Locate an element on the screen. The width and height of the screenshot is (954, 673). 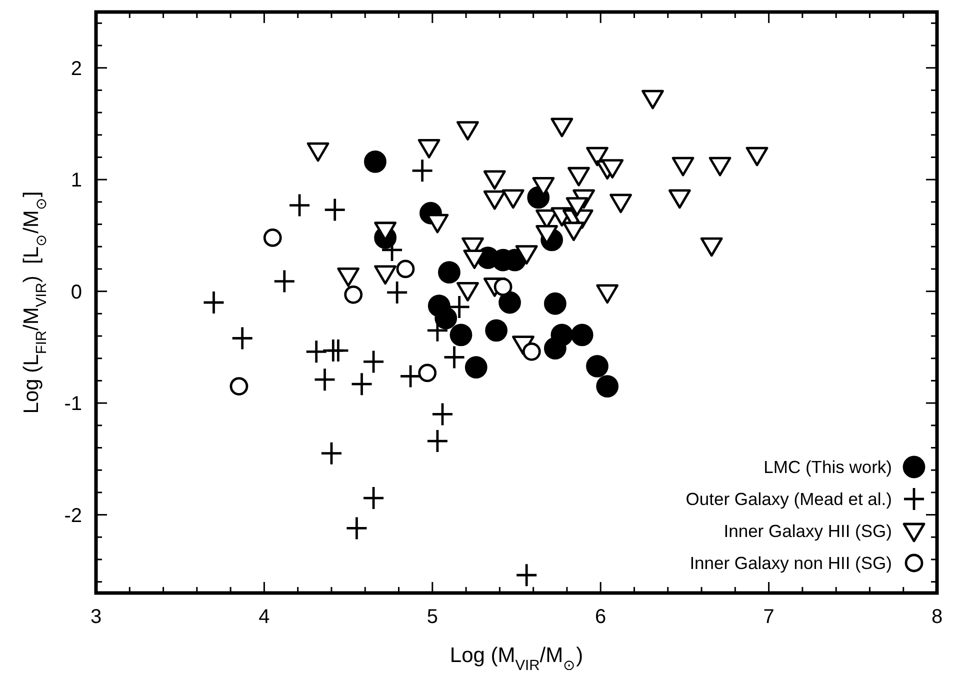
y-tick-label: -1 is located at coordinates (73, 404).